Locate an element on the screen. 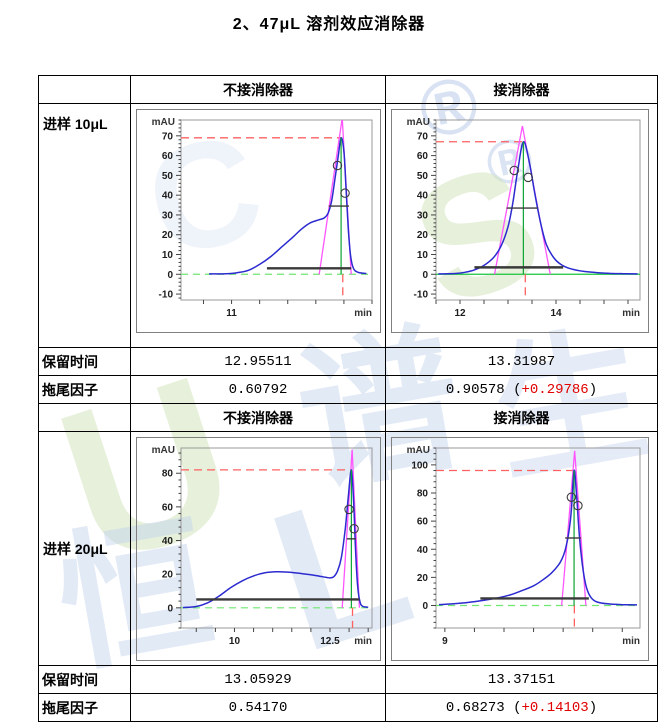 Image resolution: width=658 pixels, height=726 pixels. chart-cell: 0 20 40 60 80 100 9 mAU min is located at coordinates (521, 548).